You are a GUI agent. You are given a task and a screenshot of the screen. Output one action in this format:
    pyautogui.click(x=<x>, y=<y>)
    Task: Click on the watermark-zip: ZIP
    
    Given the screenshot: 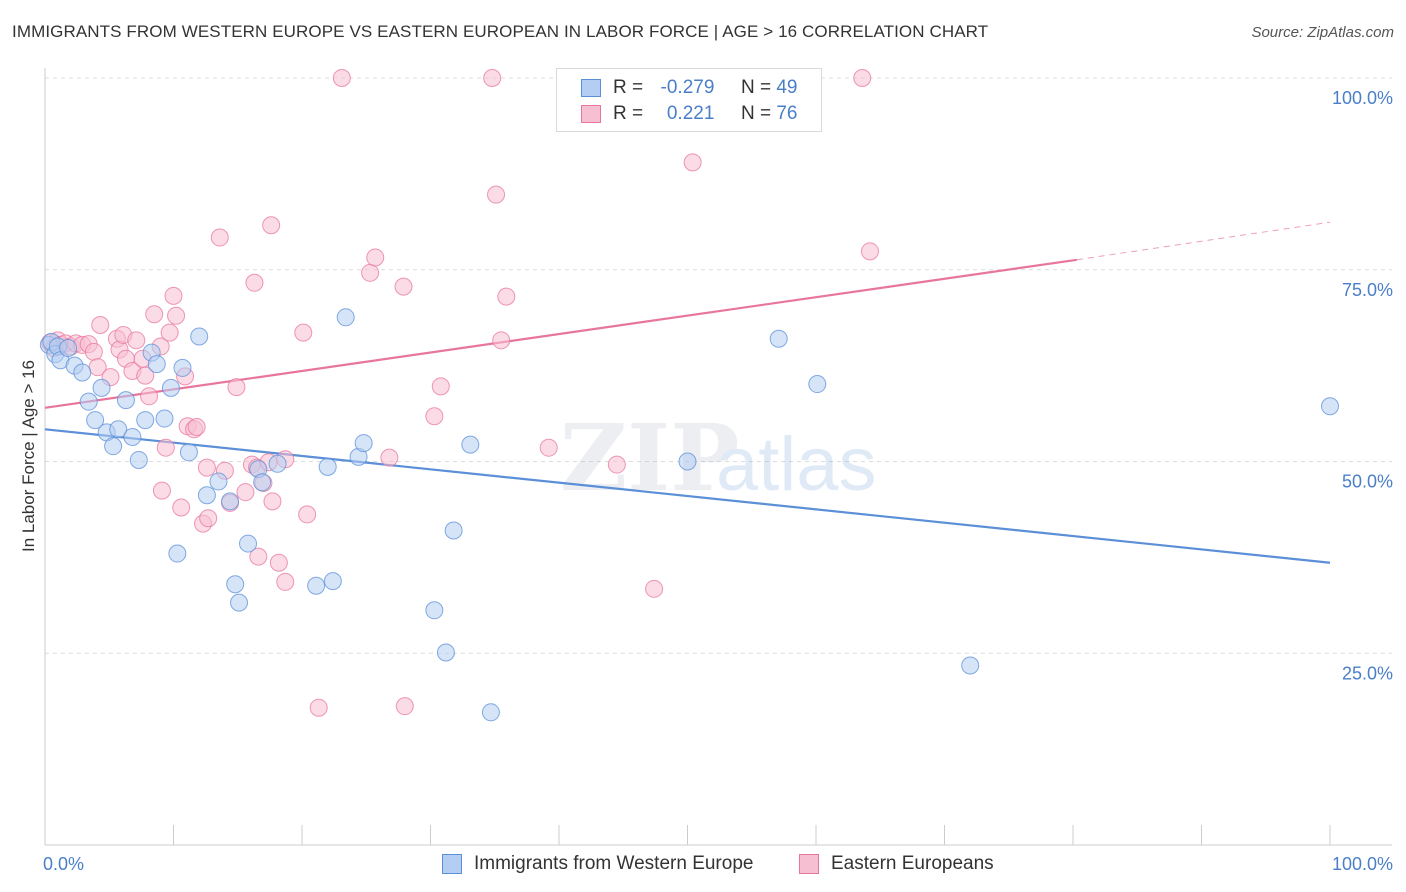 What is the action you would take?
    pyautogui.click(x=649, y=458)
    